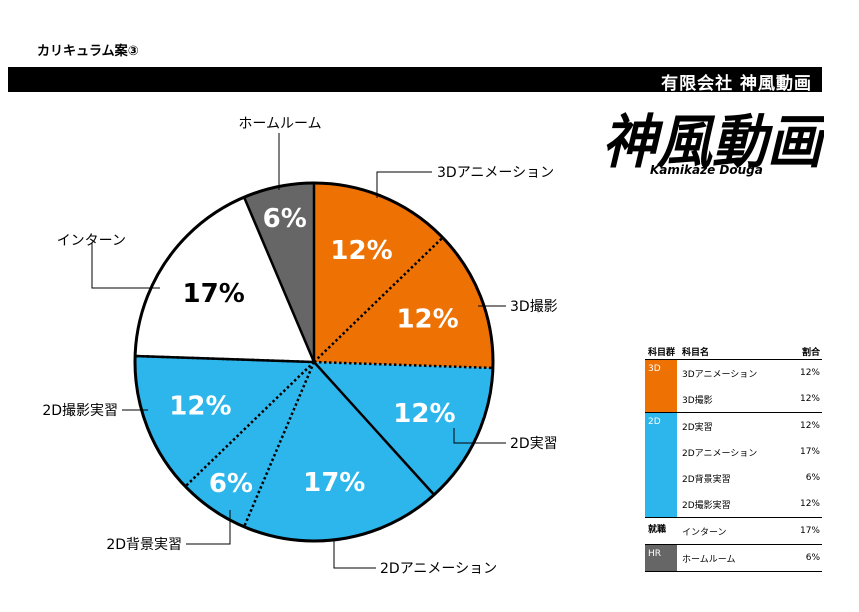 The width and height of the screenshot is (859, 612). Describe the element at coordinates (661, 558) in the screenshot. I see `table-group-name: HR` at that location.